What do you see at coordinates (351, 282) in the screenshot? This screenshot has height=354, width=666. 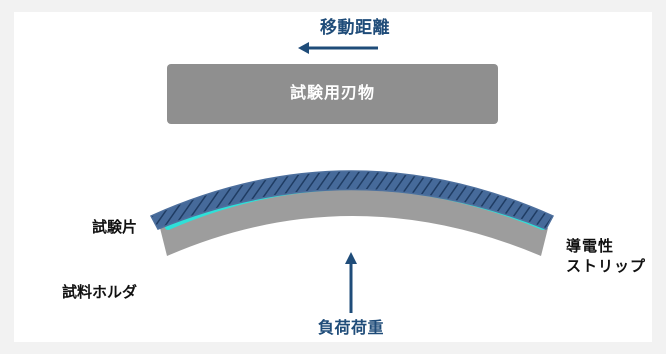 I see `load-arrow-icon` at bounding box center [351, 282].